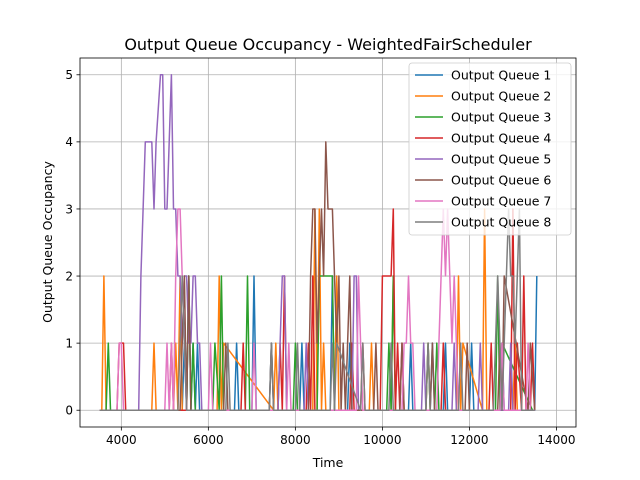  What do you see at coordinates (328, 462) in the screenshot?
I see `x-axis-label: Time` at bounding box center [328, 462].